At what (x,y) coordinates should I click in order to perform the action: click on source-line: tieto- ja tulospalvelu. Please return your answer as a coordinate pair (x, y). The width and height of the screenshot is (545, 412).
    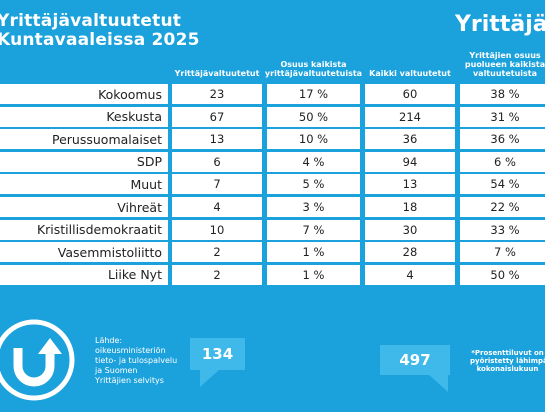
    Looking at the image, I should click on (136, 360).